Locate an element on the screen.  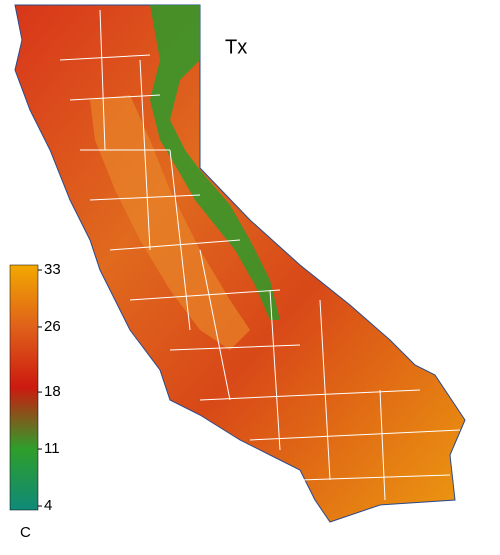
scale-tick-label: 26 is located at coordinates (52, 326).